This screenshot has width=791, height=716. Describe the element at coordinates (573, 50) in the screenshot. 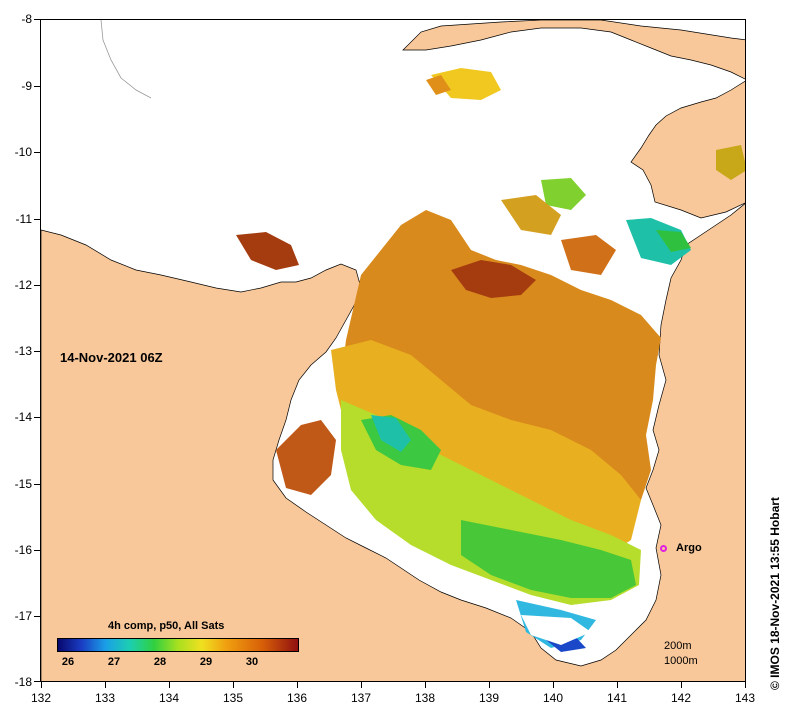

I see `land-new-guinea` at that location.